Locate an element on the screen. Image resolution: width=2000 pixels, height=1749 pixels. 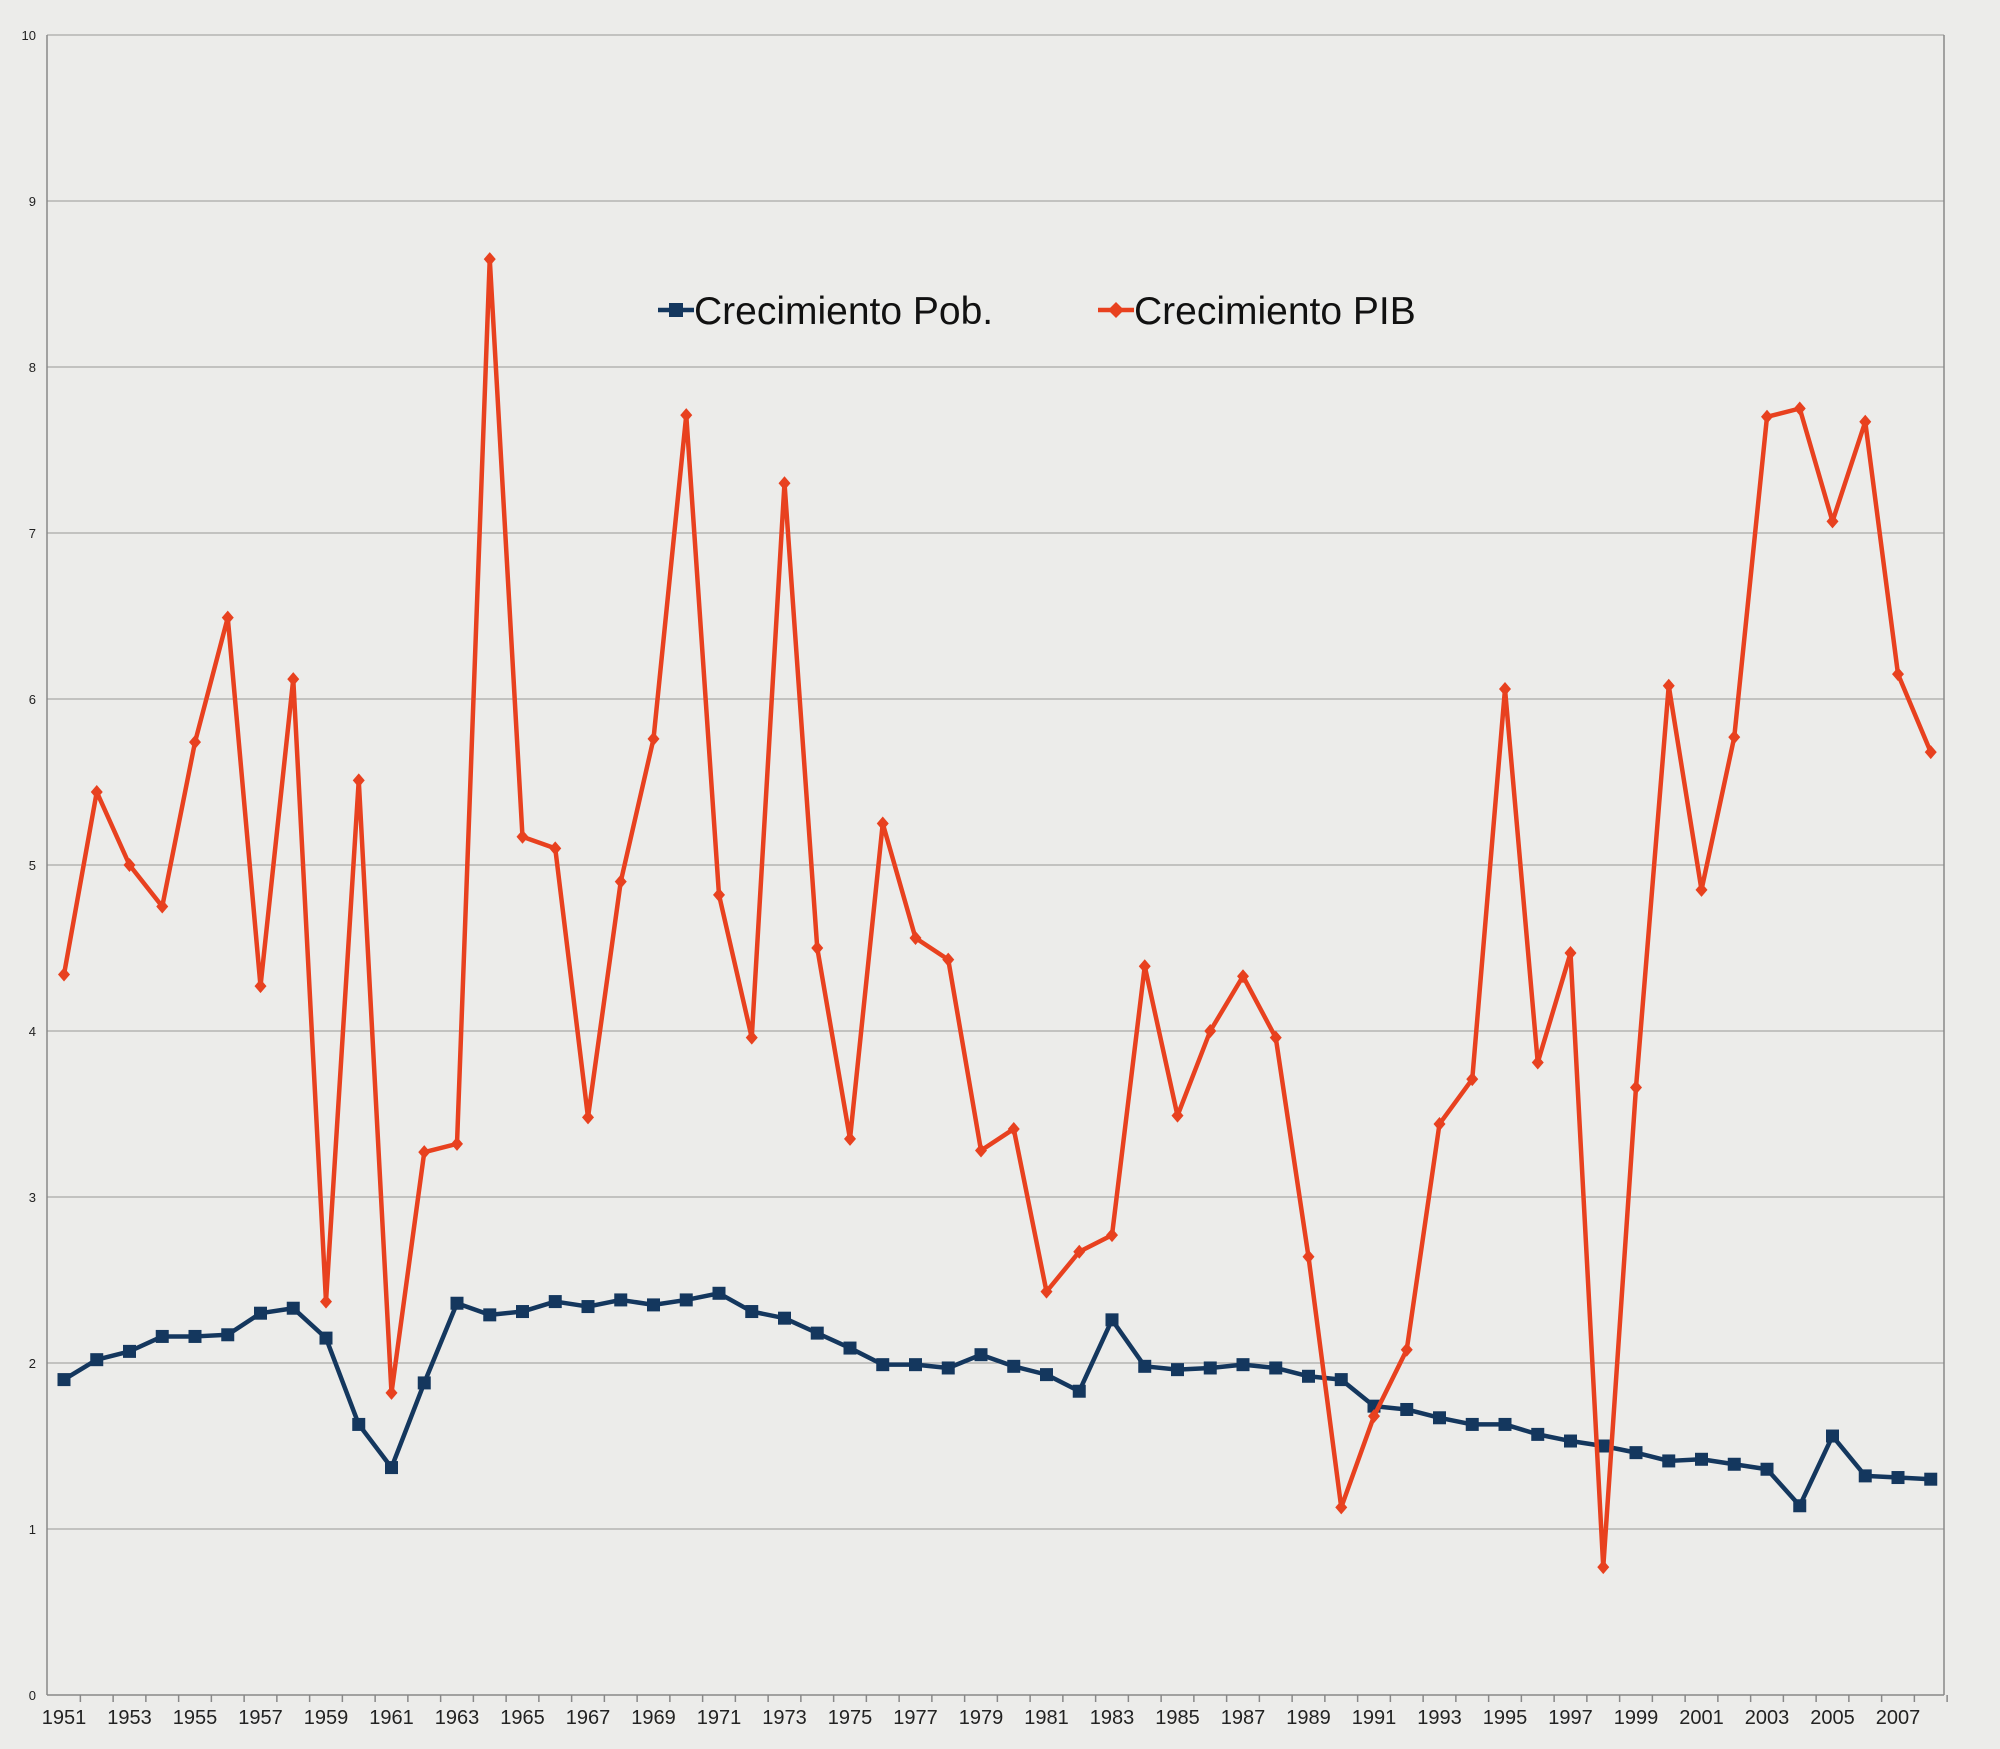
x-tick-label: 1969 is located at coordinates (653, 1718).